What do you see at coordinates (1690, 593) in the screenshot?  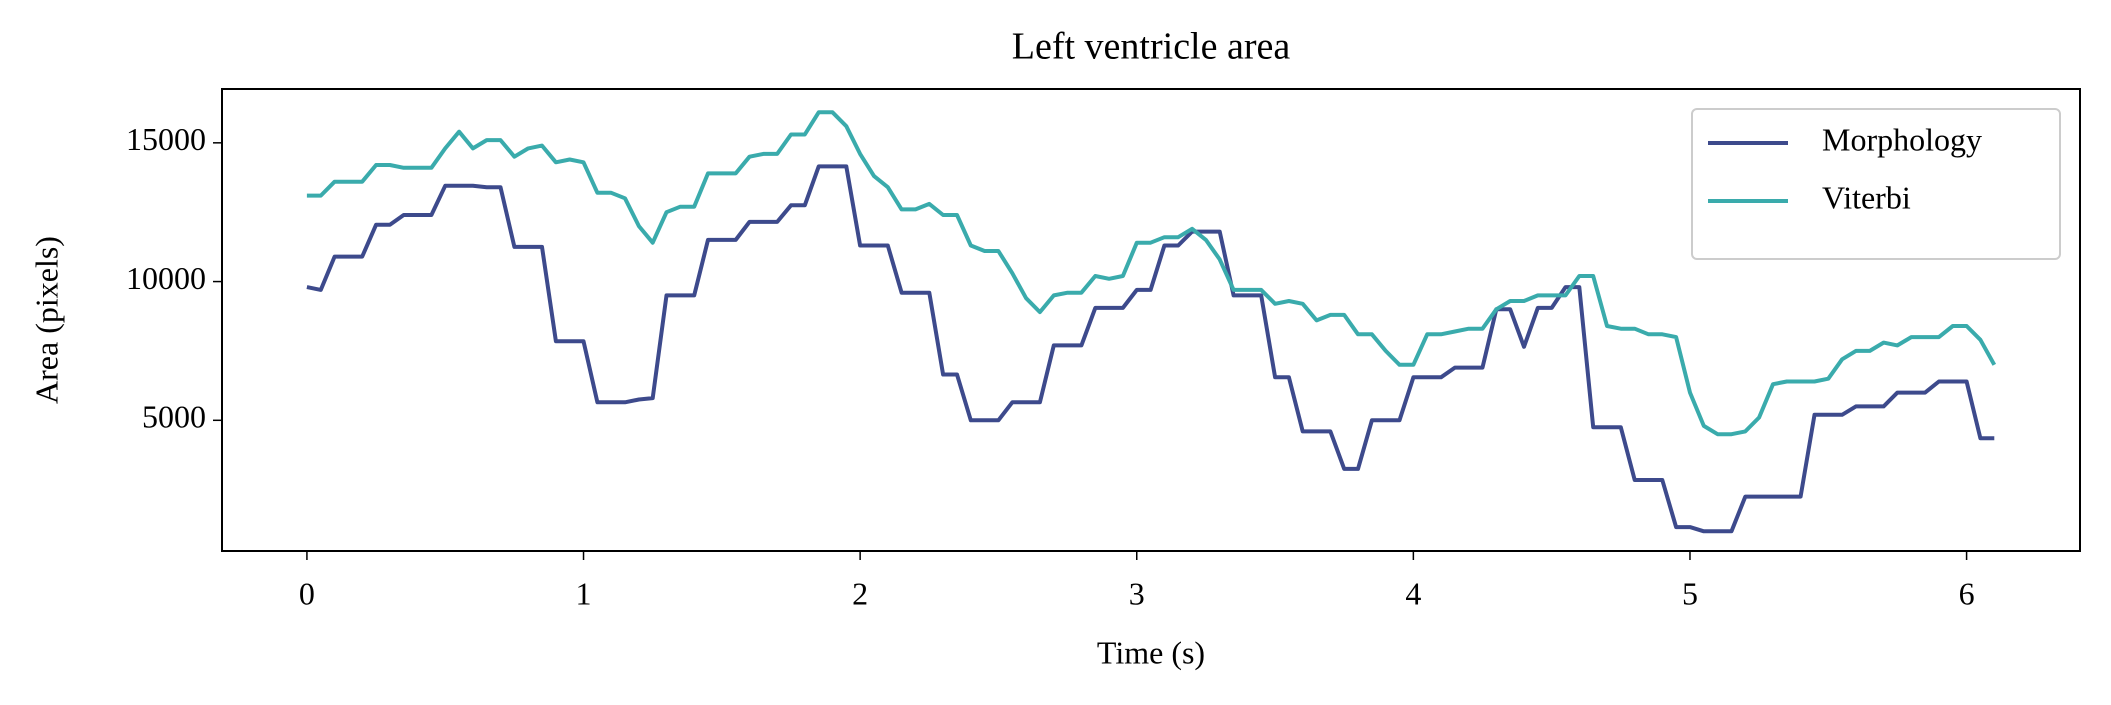 I see `x-tick-label: 5` at bounding box center [1690, 593].